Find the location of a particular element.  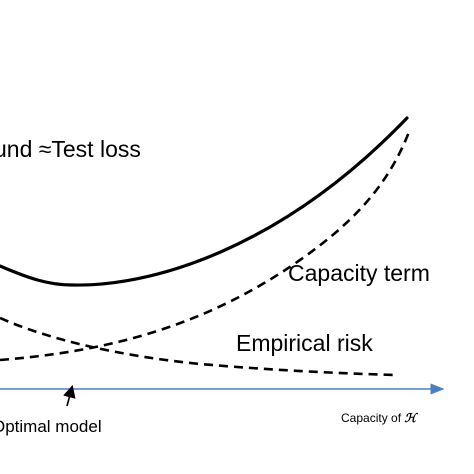

x-axis-label-prefix: Capacity of is located at coordinates (372, 418).